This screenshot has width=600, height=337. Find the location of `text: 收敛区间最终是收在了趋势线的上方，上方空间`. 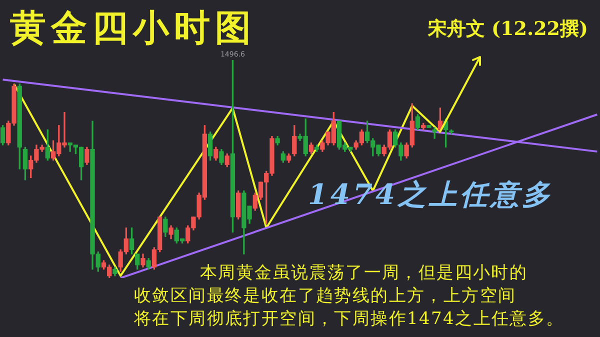

text: 收敛区间最终是收在了趋势线的上方，上方空间 is located at coordinates (325, 296).